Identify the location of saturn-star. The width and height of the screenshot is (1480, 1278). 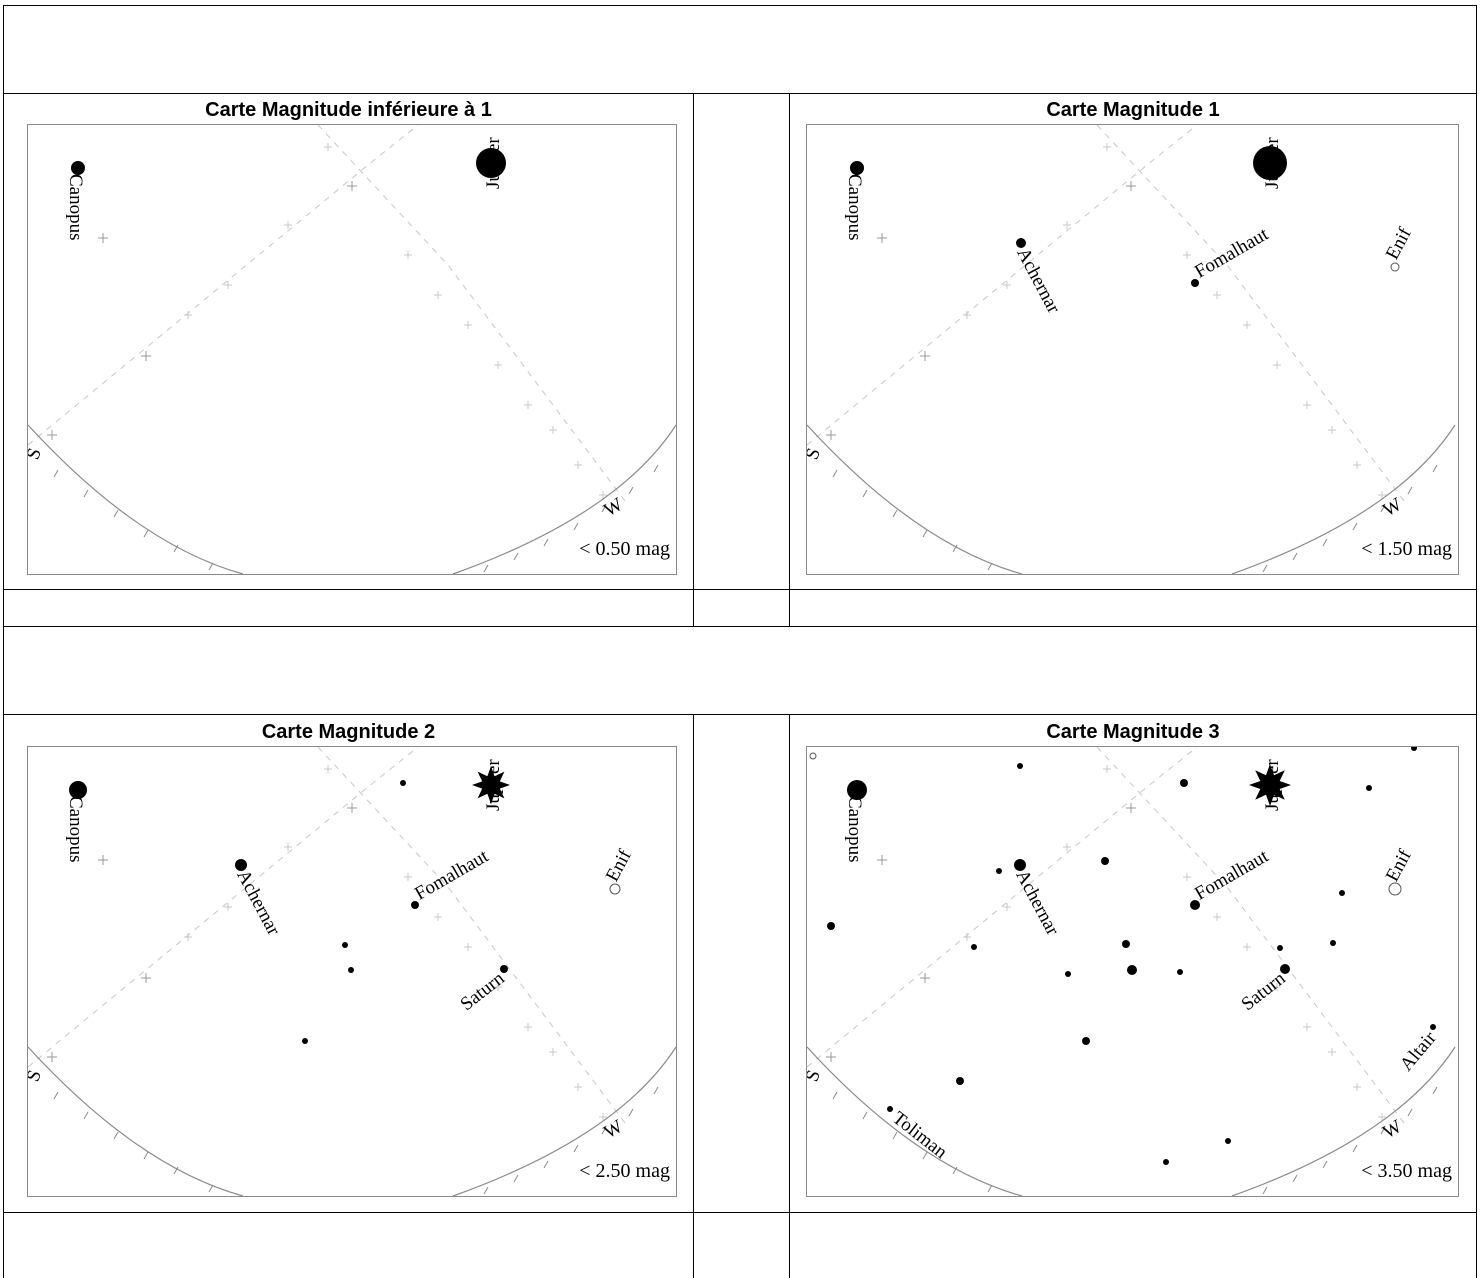
(504, 969).